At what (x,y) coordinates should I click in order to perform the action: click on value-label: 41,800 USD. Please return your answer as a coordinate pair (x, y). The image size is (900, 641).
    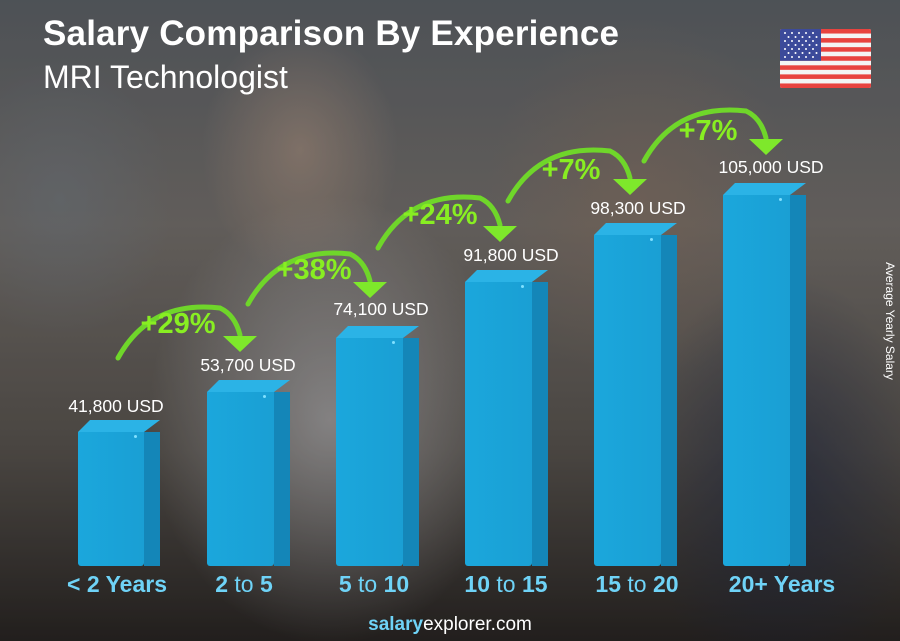
    Looking at the image, I should click on (116, 406).